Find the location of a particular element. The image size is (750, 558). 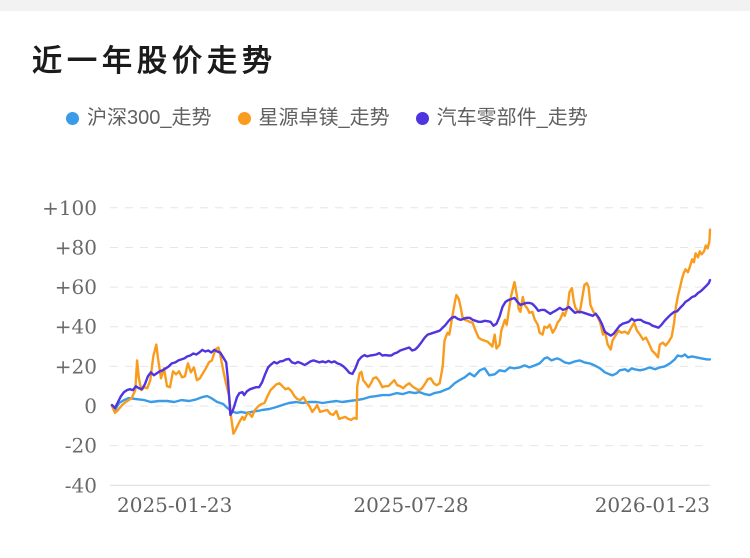

svg-text: 2026-01-23 is located at coordinates (652, 505).